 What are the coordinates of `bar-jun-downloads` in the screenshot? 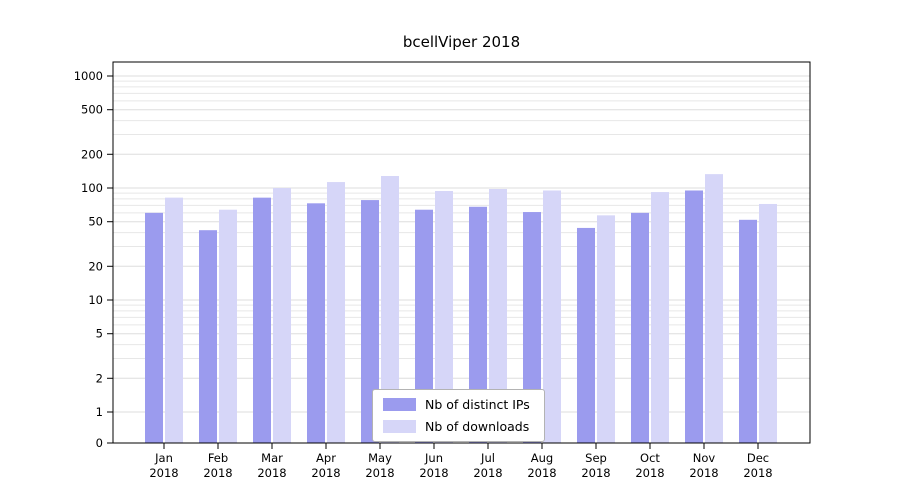 It's located at (444, 317).